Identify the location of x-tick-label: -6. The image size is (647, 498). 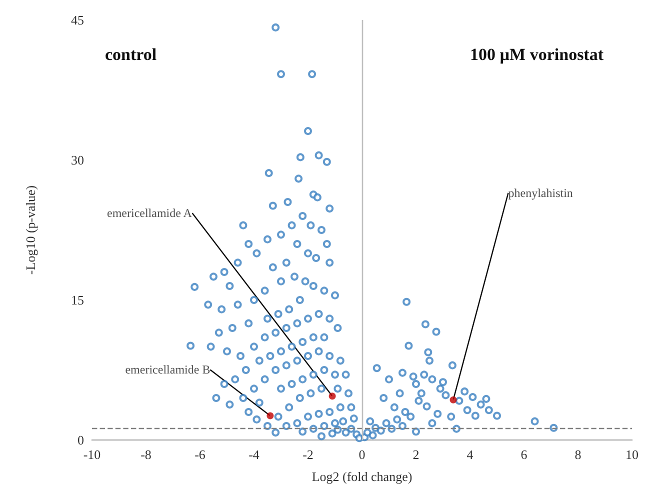
(200, 454).